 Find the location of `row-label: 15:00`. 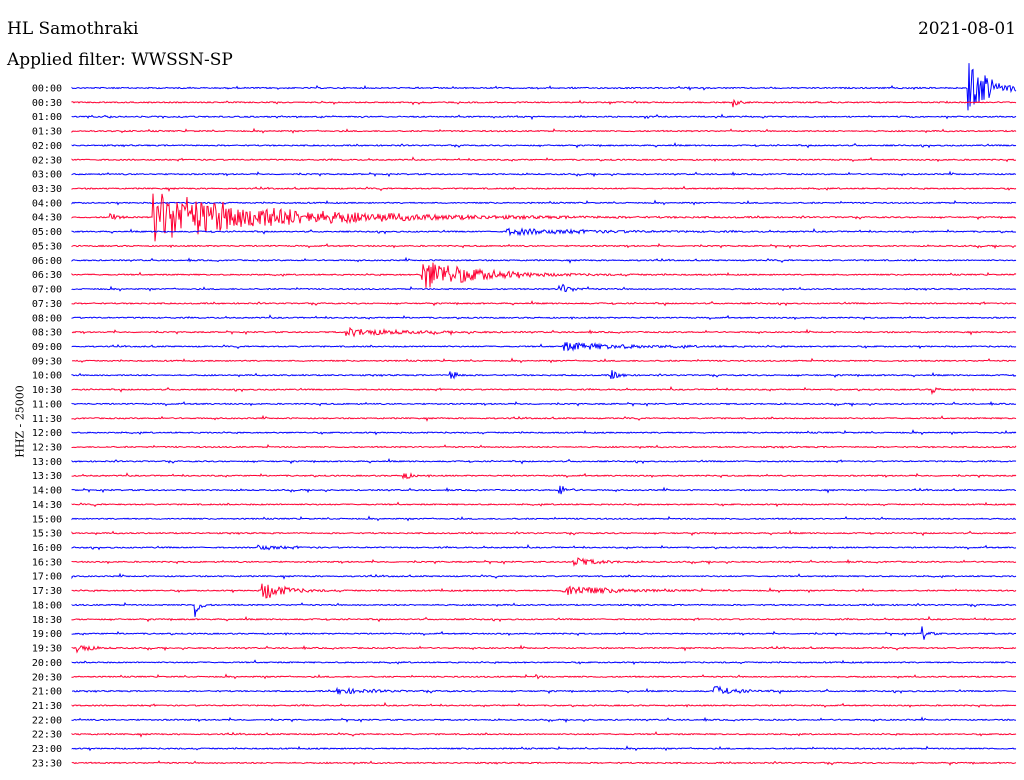

row-label: 15:00 is located at coordinates (47, 519).